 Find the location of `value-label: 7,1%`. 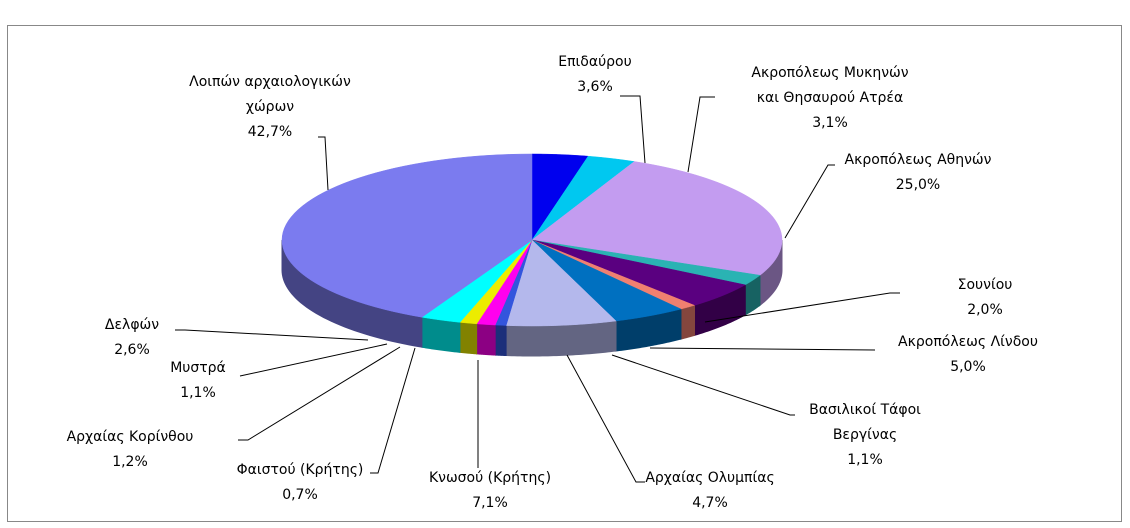

value-label: 7,1% is located at coordinates (490, 503).